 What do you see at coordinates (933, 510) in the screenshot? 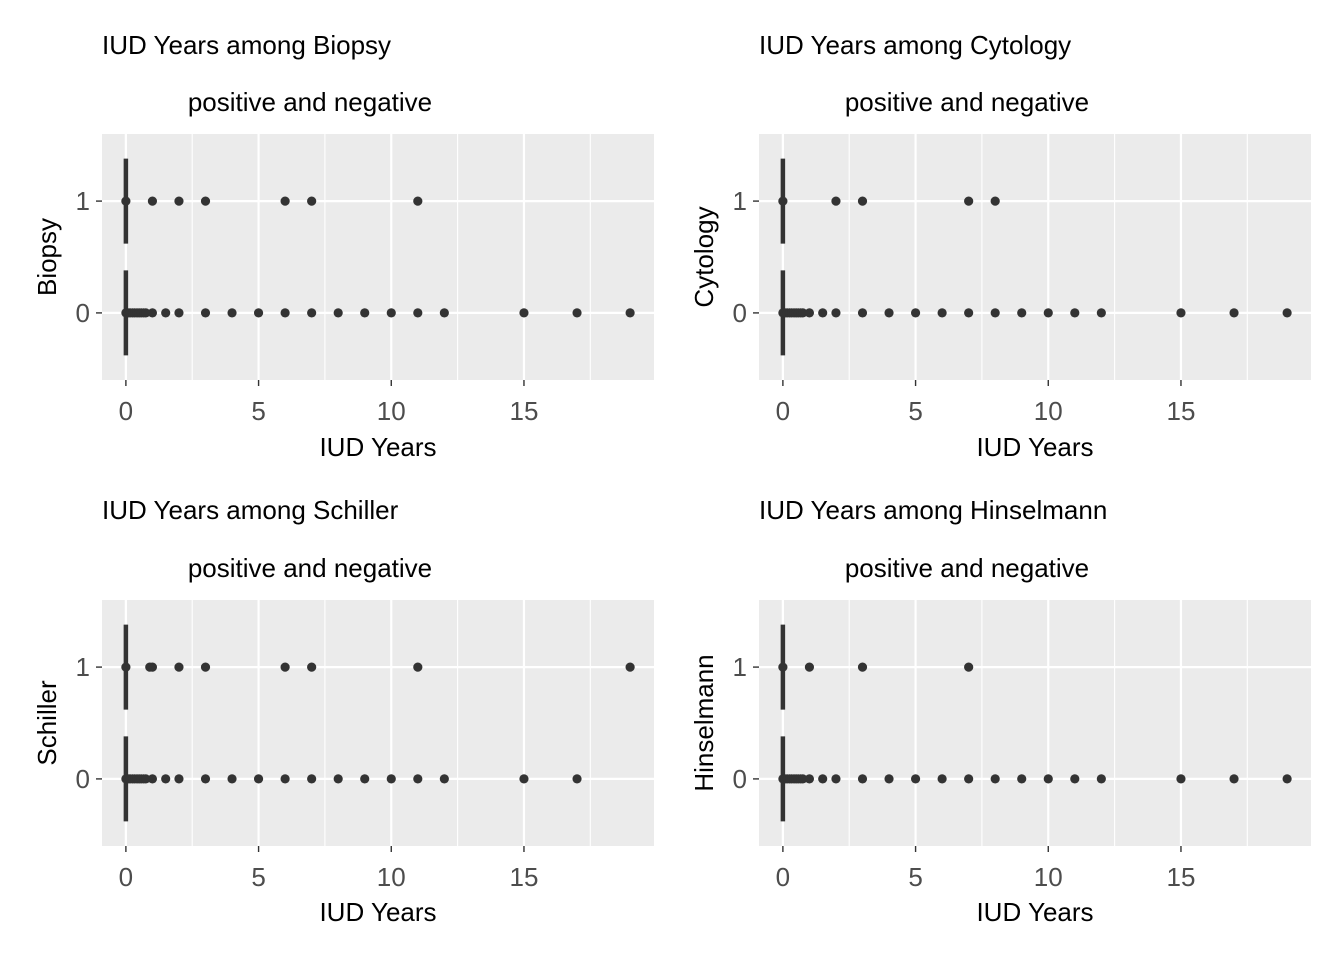
I see `chart-title: IUD Years among Hinselmann` at bounding box center [933, 510].